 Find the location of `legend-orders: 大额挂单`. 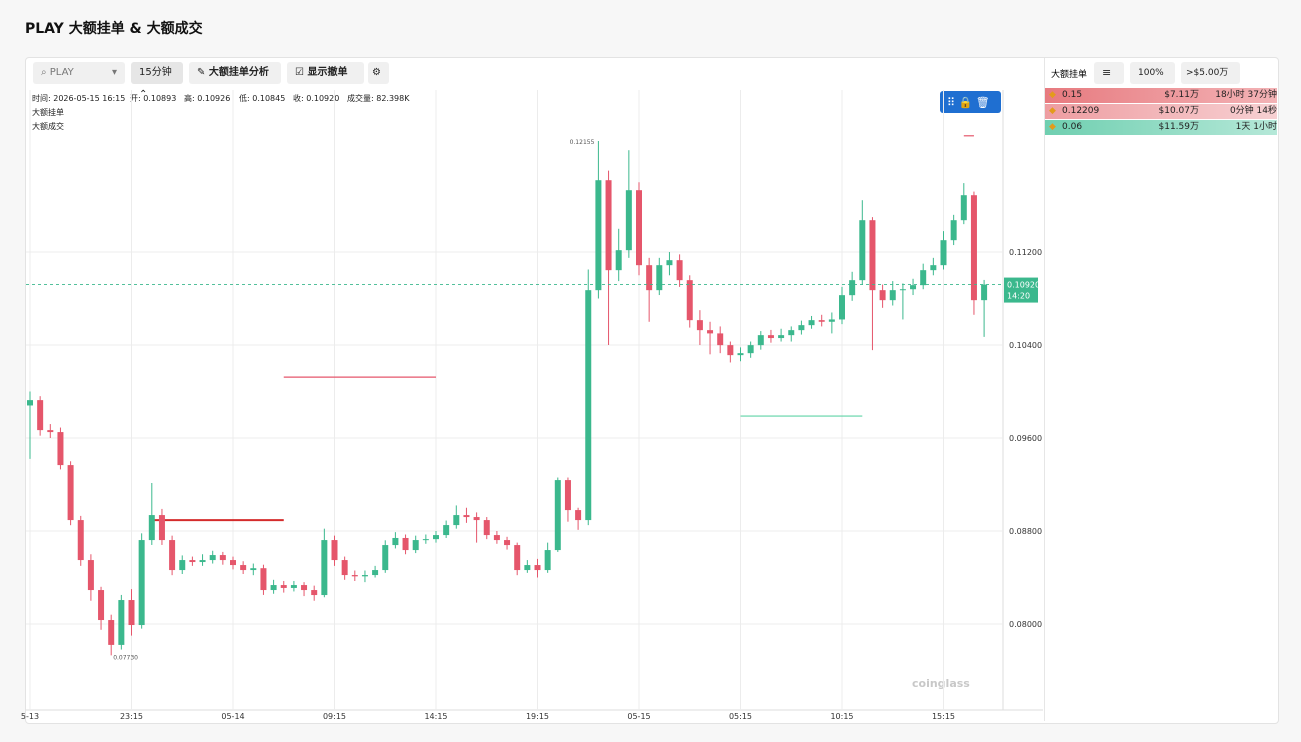

legend-orders: 大额挂单 is located at coordinates (48, 112).